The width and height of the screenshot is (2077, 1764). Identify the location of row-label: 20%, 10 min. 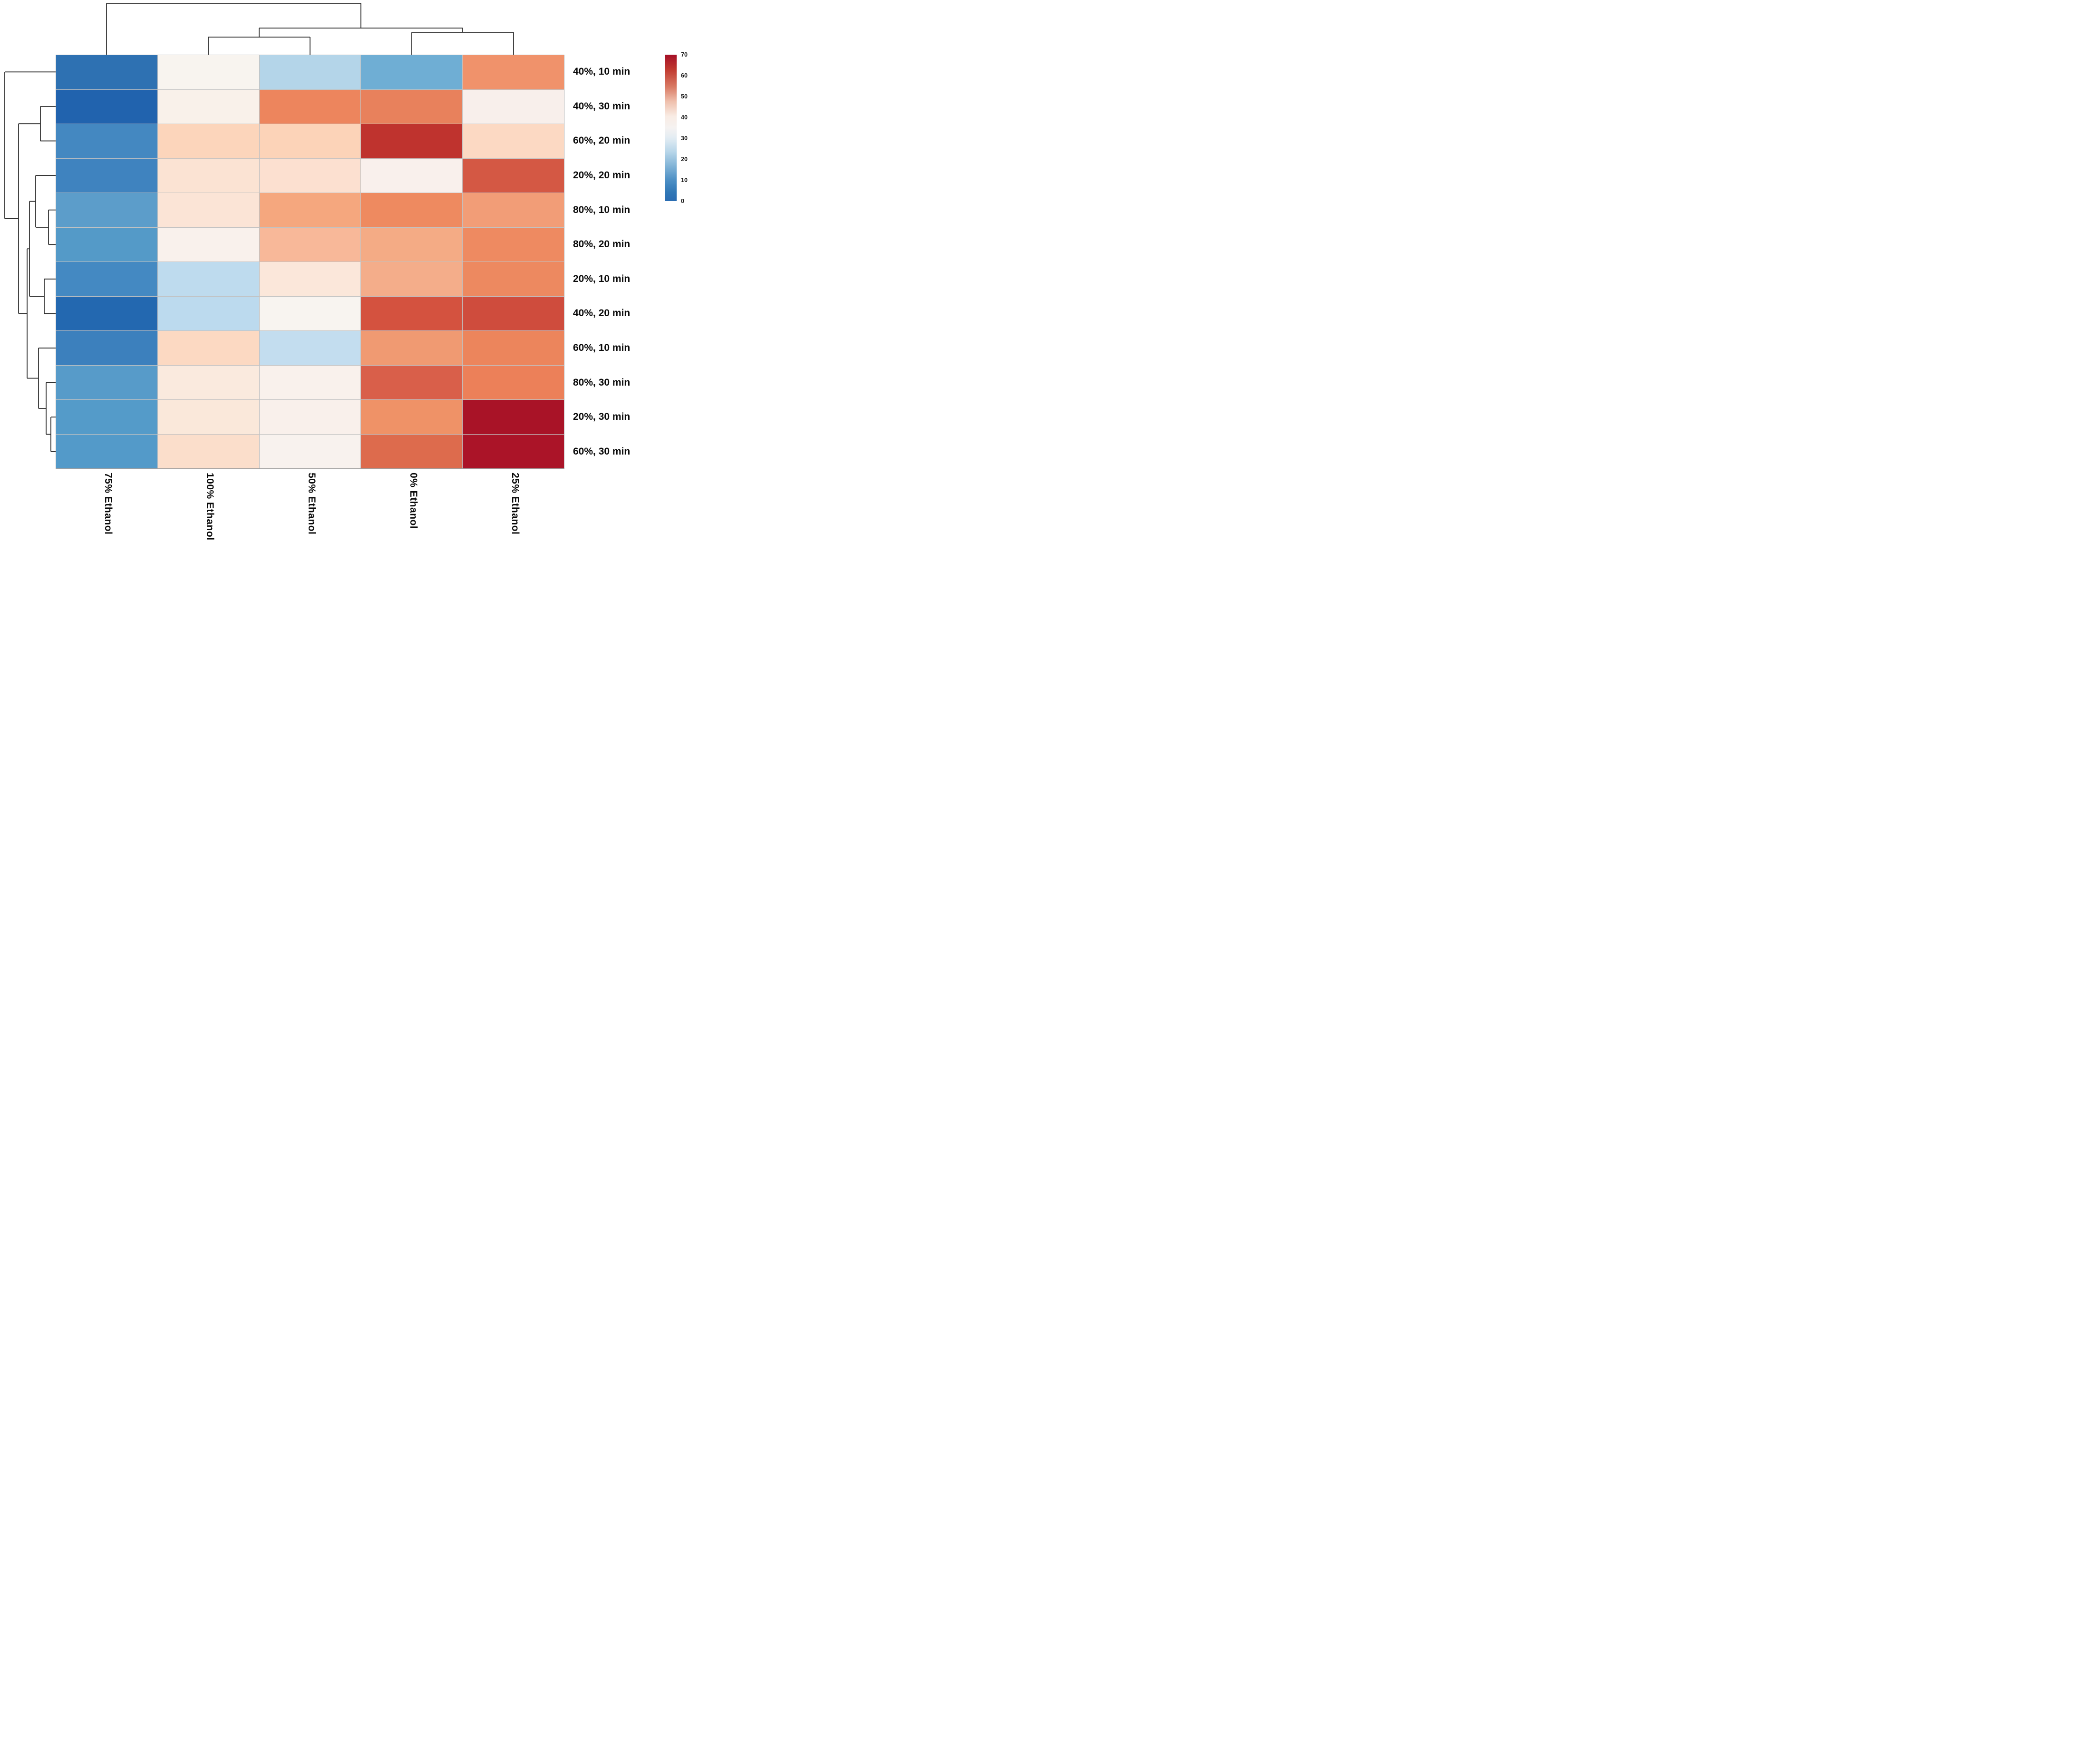
(602, 278).